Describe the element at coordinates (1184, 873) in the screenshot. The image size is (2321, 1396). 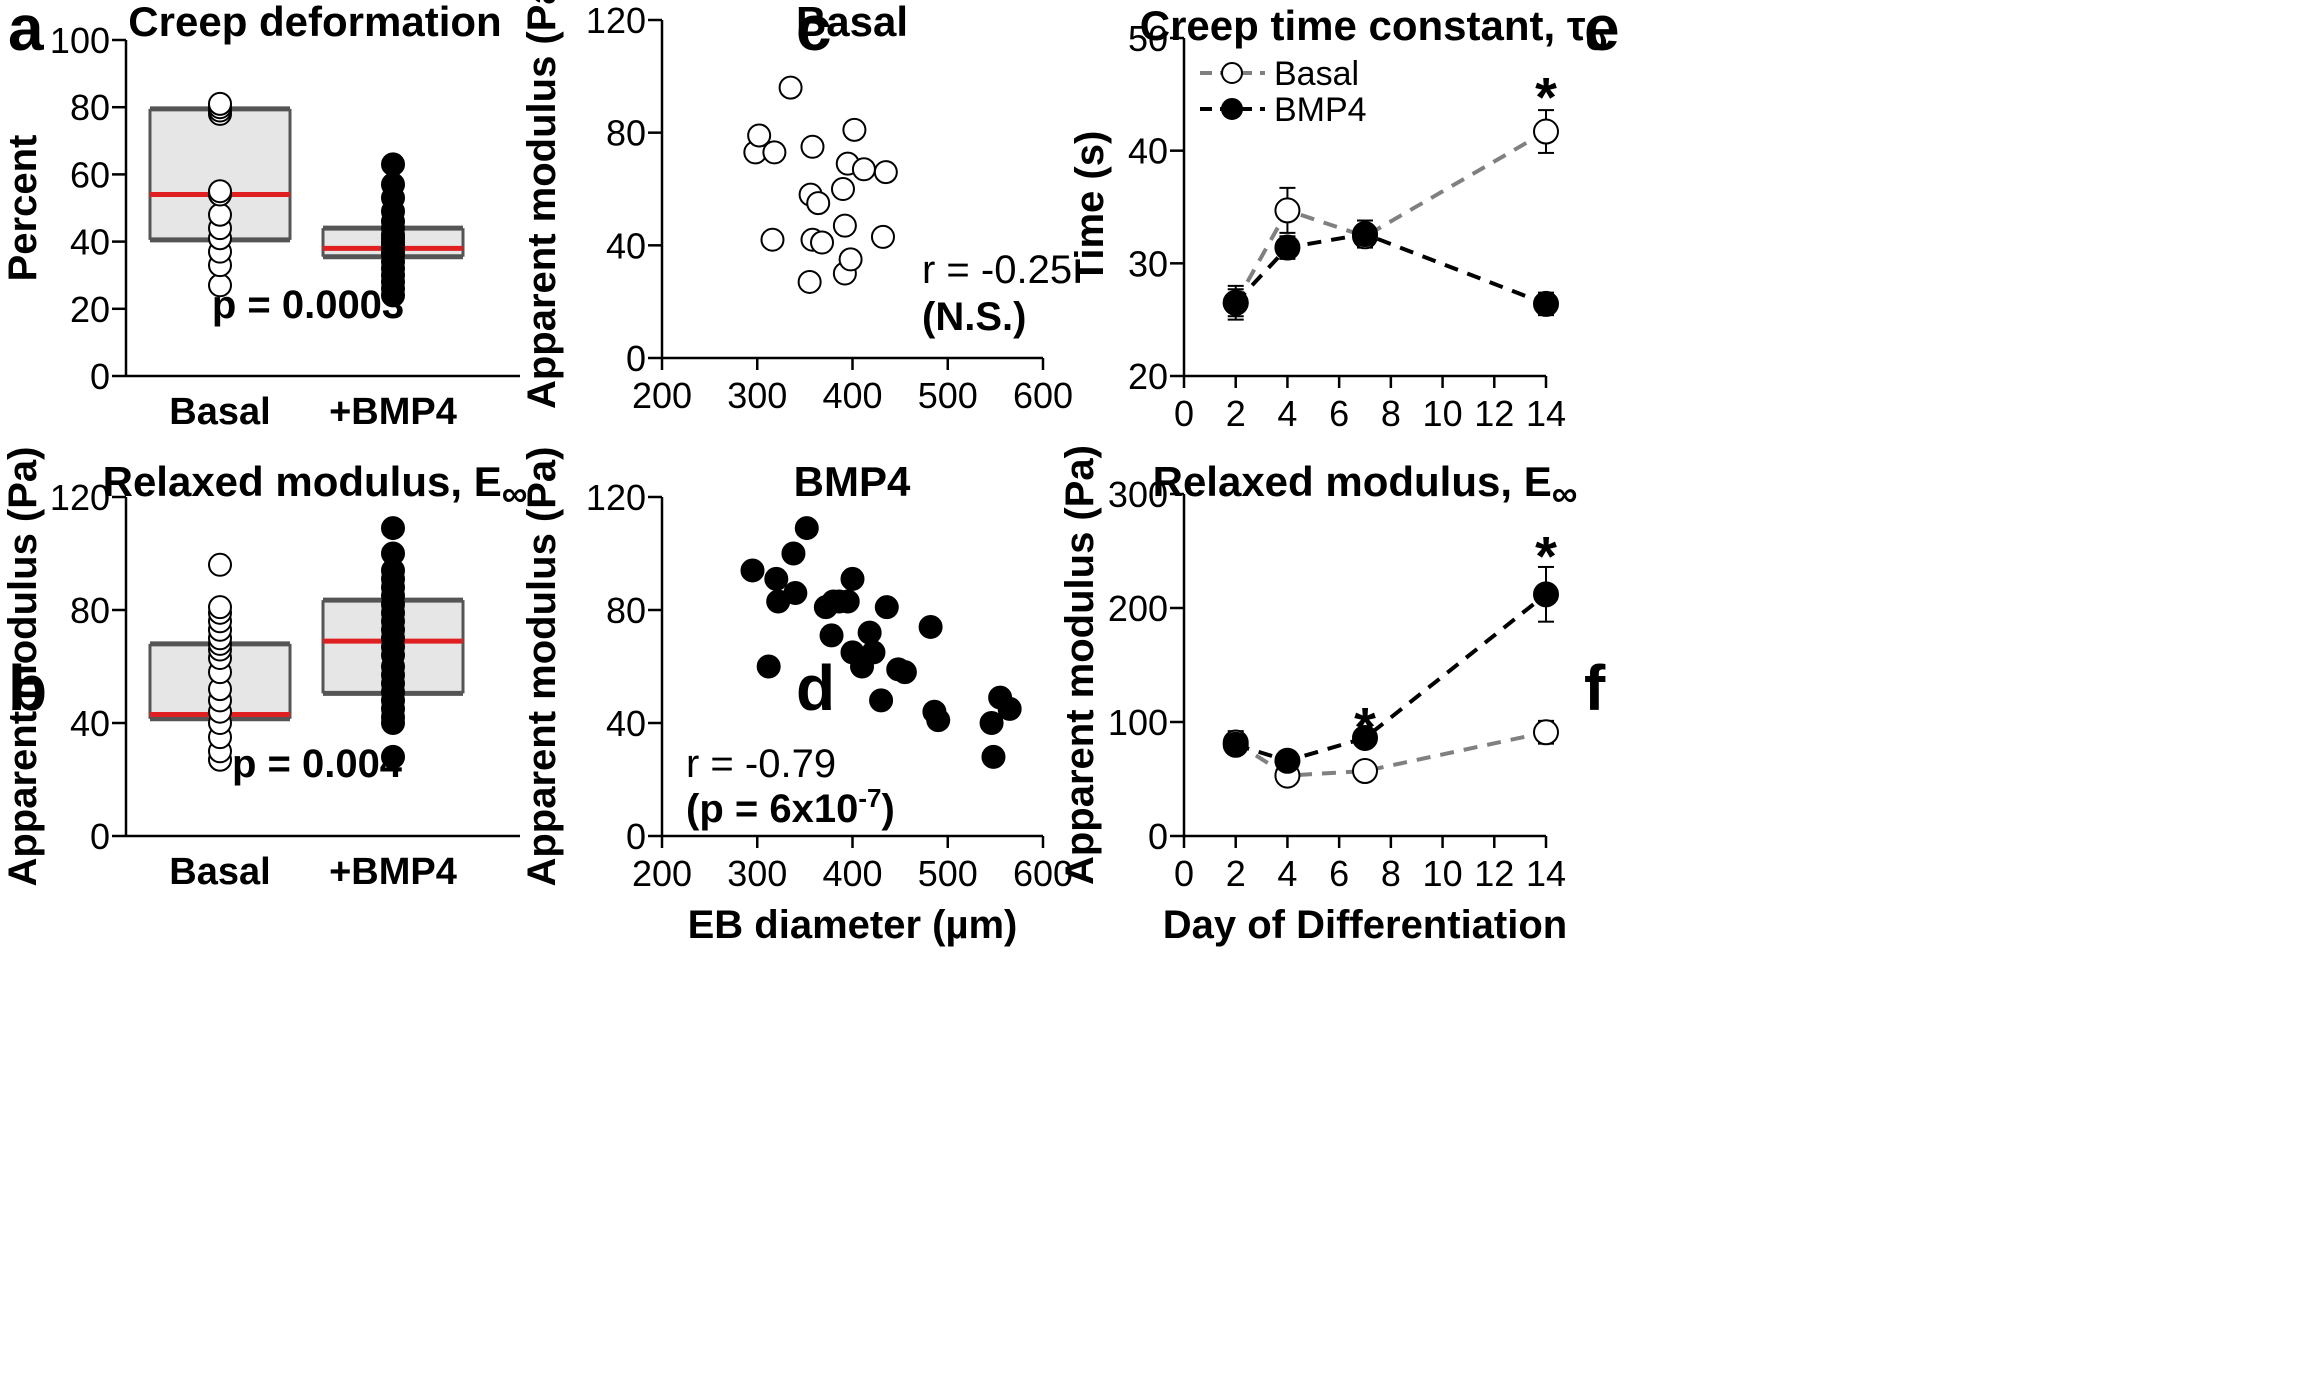
I see `x-tick-label: 0` at that location.